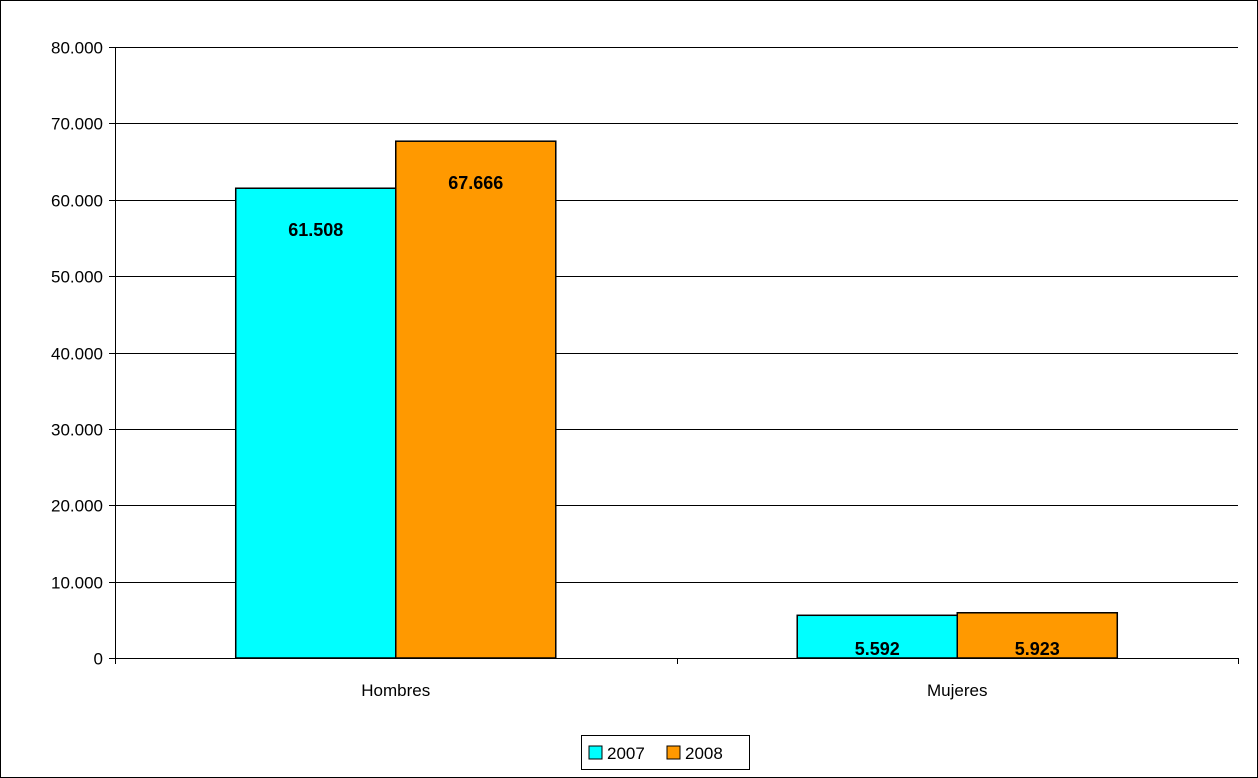 The image size is (1258, 778). What do you see at coordinates (77, 124) in the screenshot?
I see `y-tick-label: 70.000` at bounding box center [77, 124].